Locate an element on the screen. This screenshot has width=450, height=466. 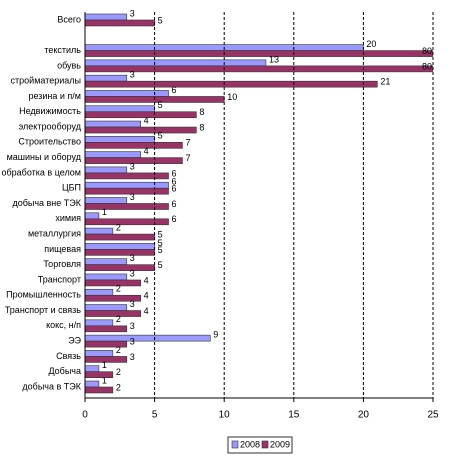
data-label: 9 is located at coordinates (215, 335).